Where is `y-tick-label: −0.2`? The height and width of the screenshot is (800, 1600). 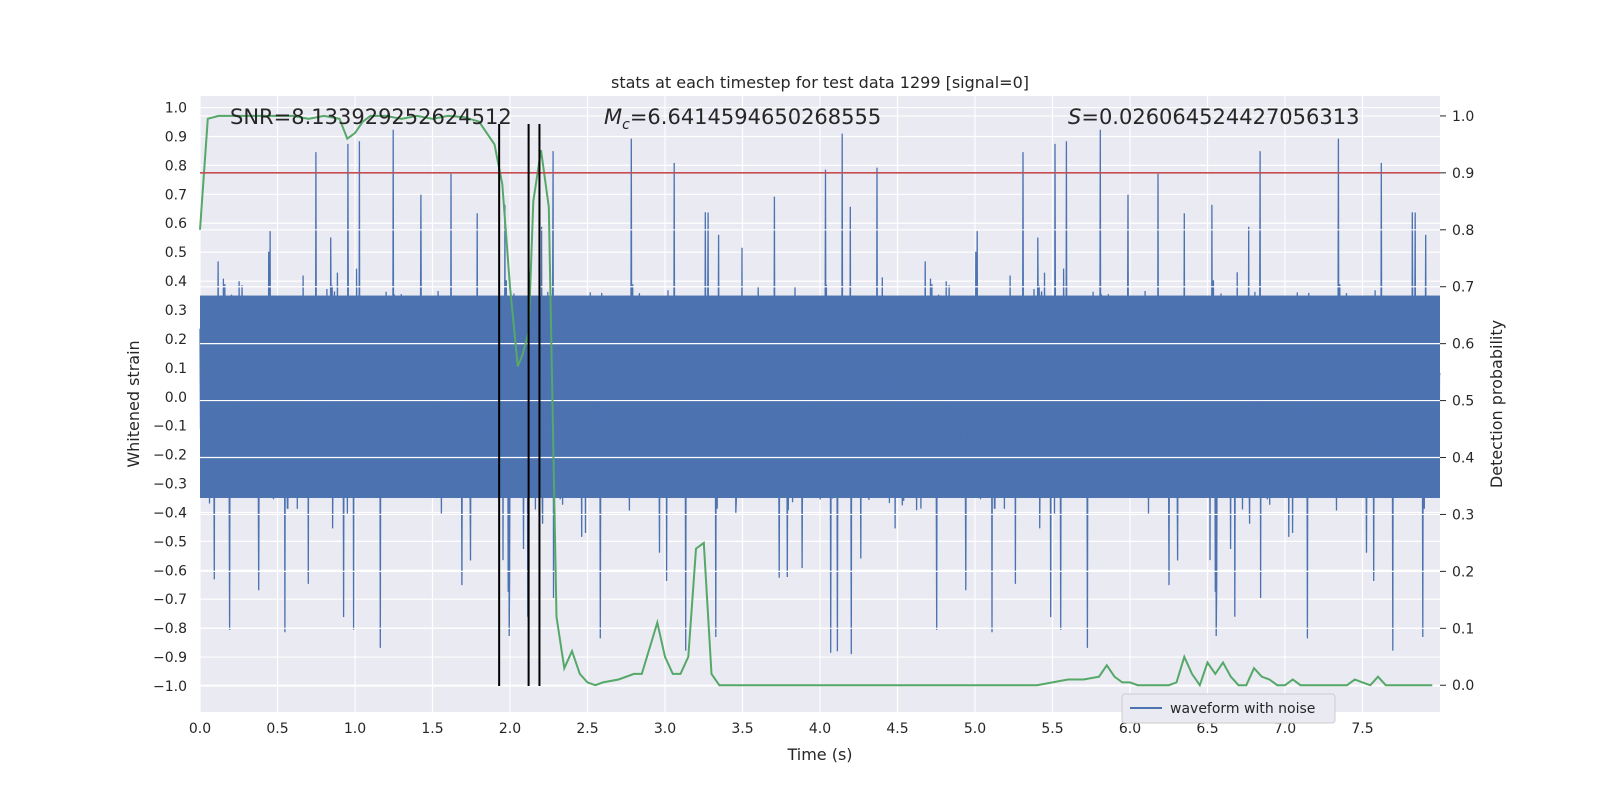
y-tick-label: −0.2 is located at coordinates (170, 456).